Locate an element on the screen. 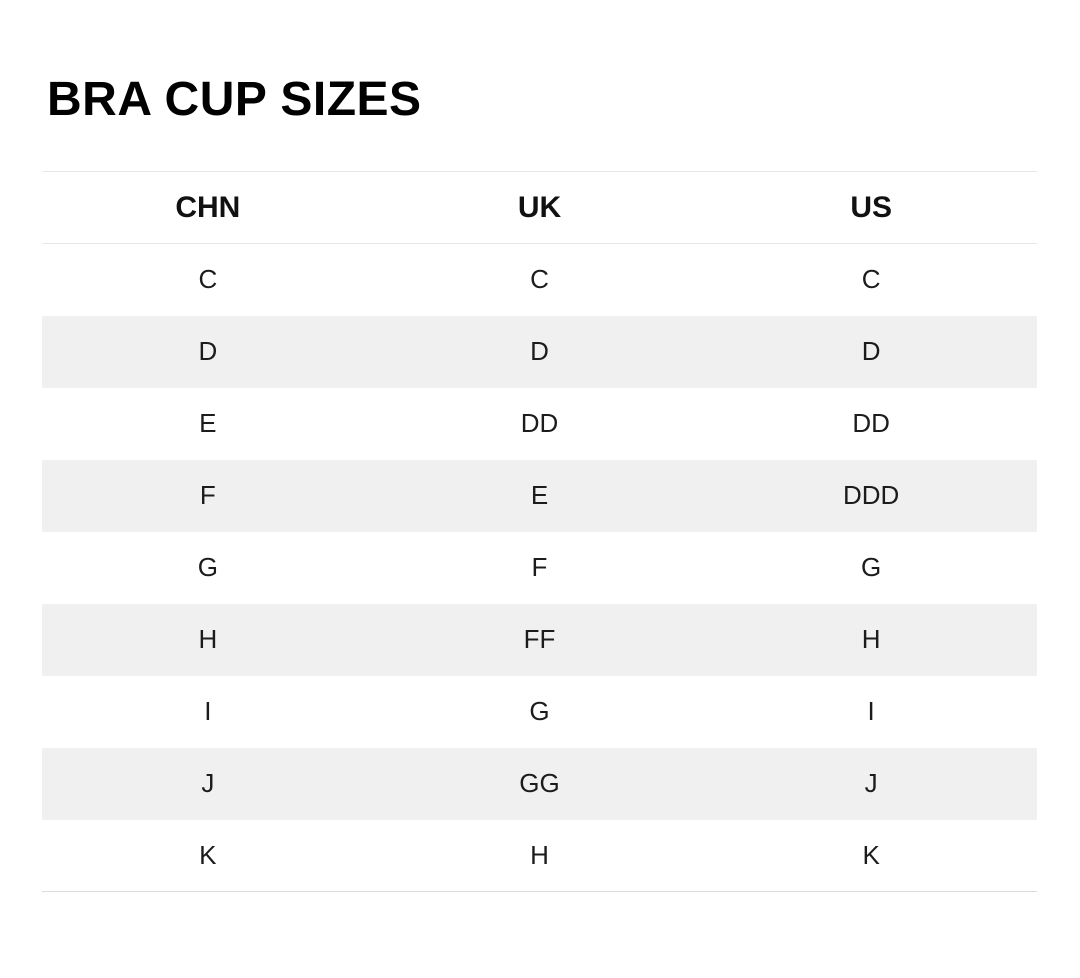 Image resolution: width=1080 pixels, height=978 pixels. table-row: G F G is located at coordinates (539, 568).